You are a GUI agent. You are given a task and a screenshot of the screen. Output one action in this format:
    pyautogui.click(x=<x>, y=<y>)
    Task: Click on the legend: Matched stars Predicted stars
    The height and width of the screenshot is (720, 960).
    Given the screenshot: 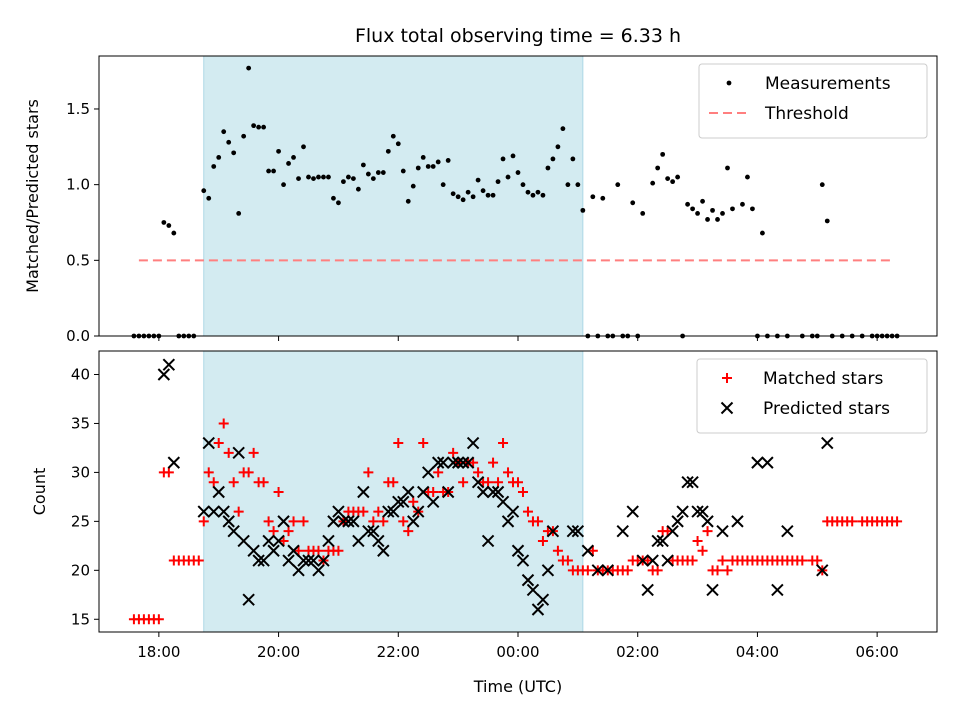 What is the action you would take?
    pyautogui.click(x=812, y=396)
    